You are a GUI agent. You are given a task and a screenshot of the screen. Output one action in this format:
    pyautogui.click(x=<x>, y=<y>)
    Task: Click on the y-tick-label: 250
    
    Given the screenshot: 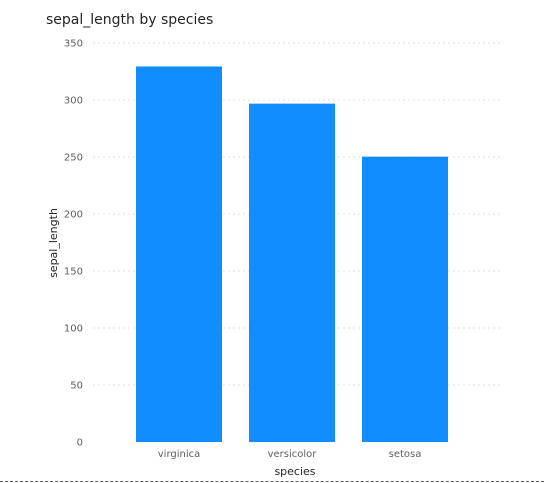 What is the action you would take?
    pyautogui.click(x=73, y=158)
    